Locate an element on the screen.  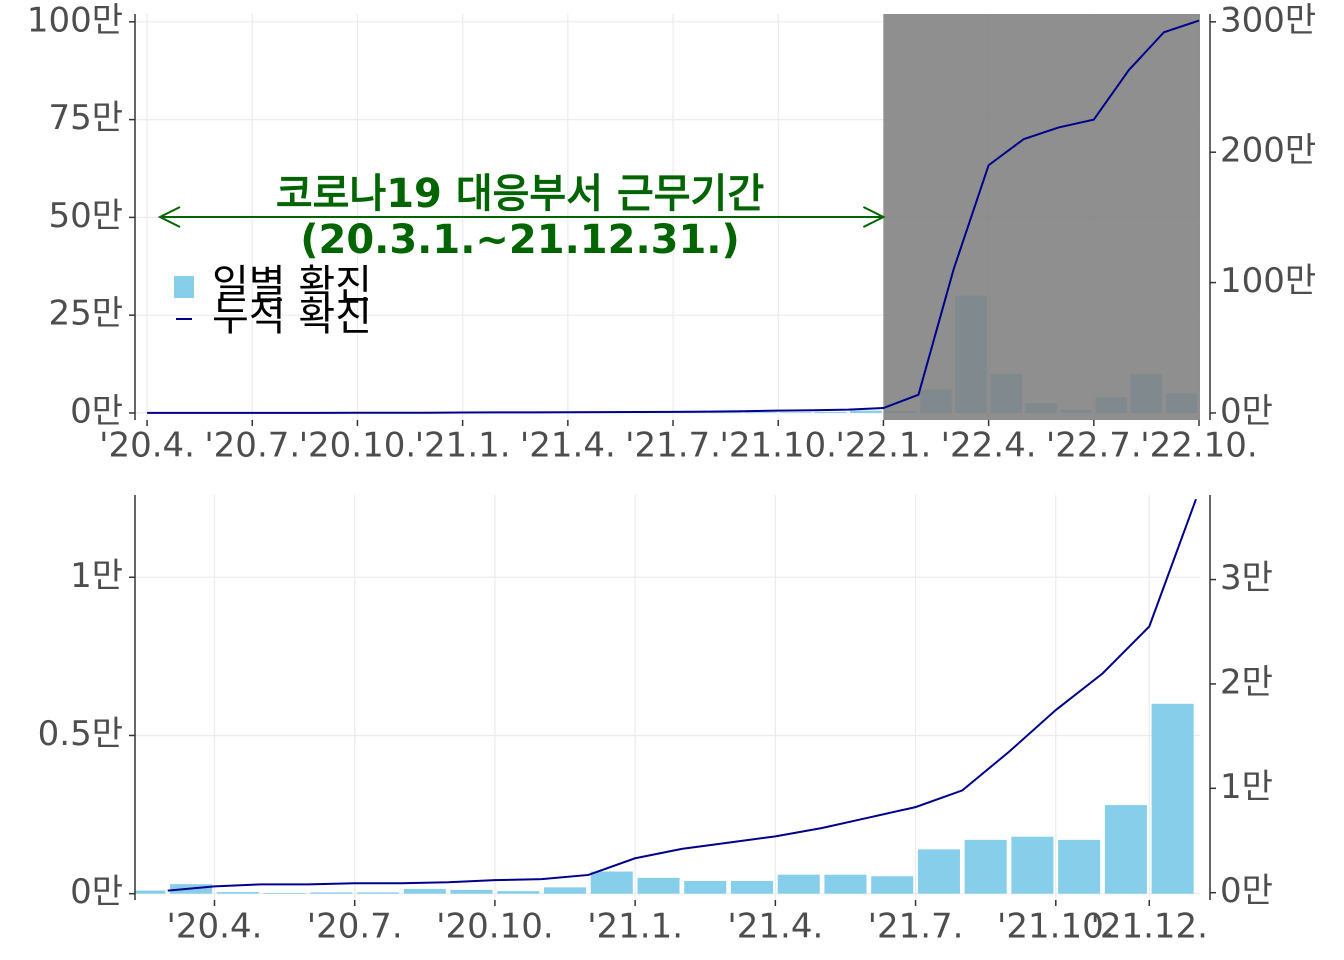
y2-tick-label: 300만 is located at coordinates (1268, 20).